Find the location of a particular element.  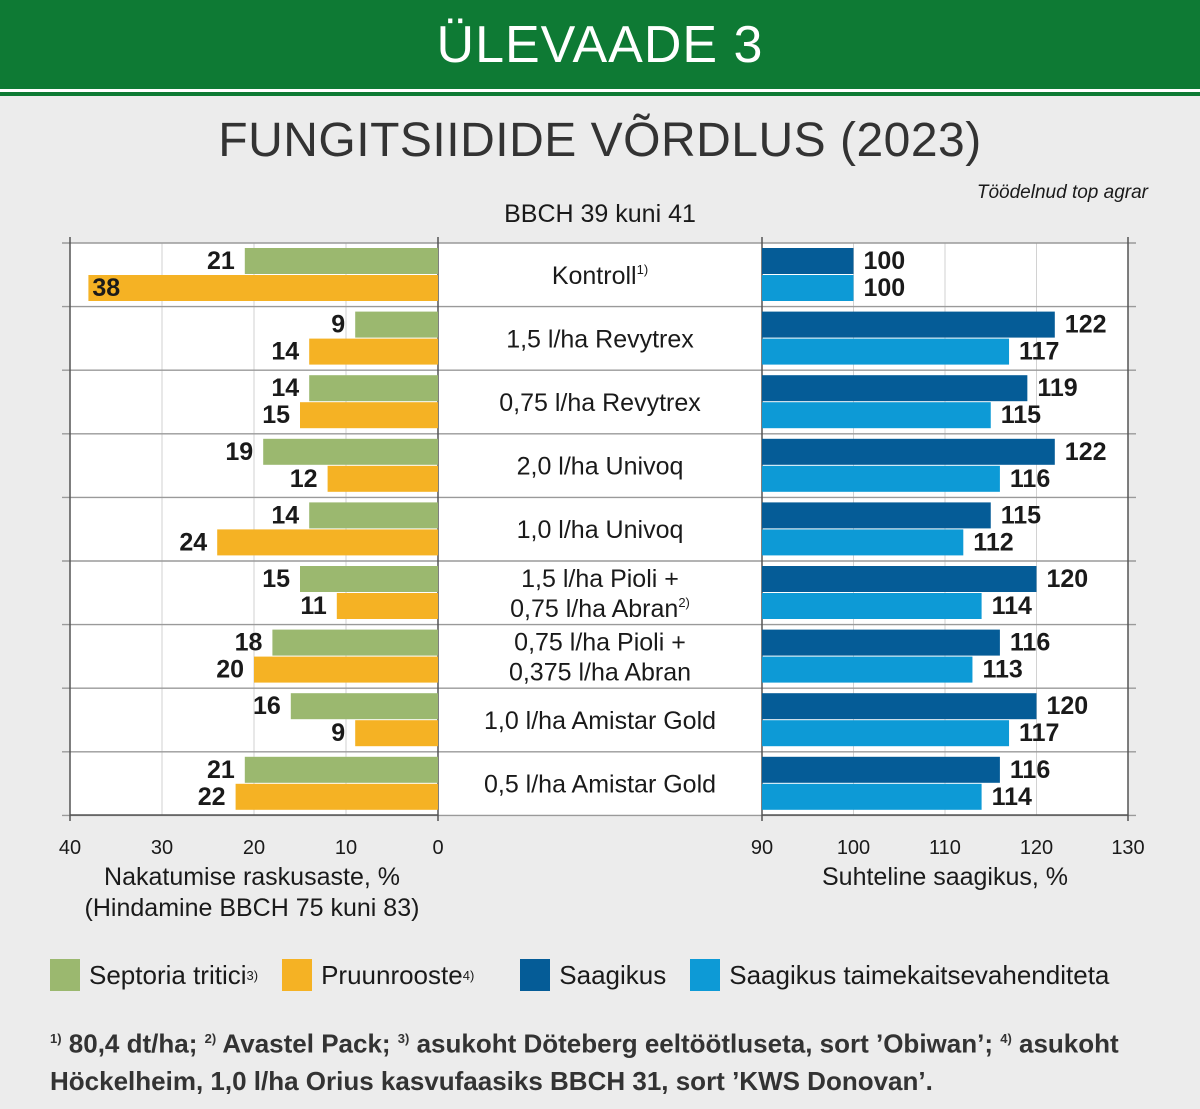

category-label: 0,75 l/ha Abran2) is located at coordinates (600, 609).